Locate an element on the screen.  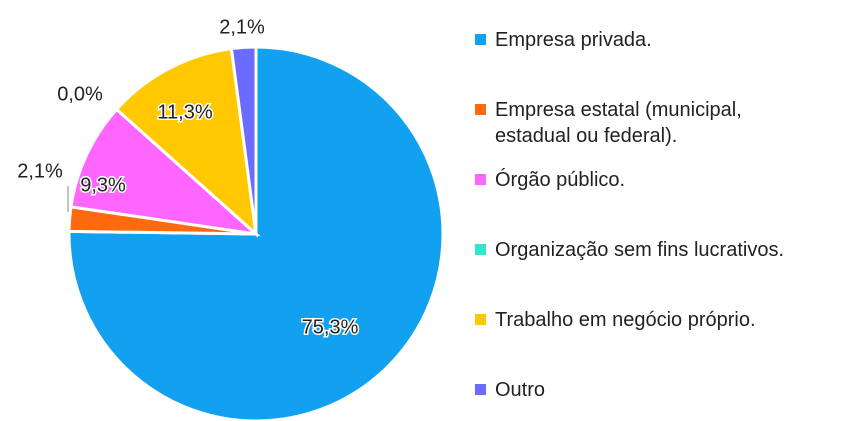
legend-label: Outro is located at coordinates (520, 390).